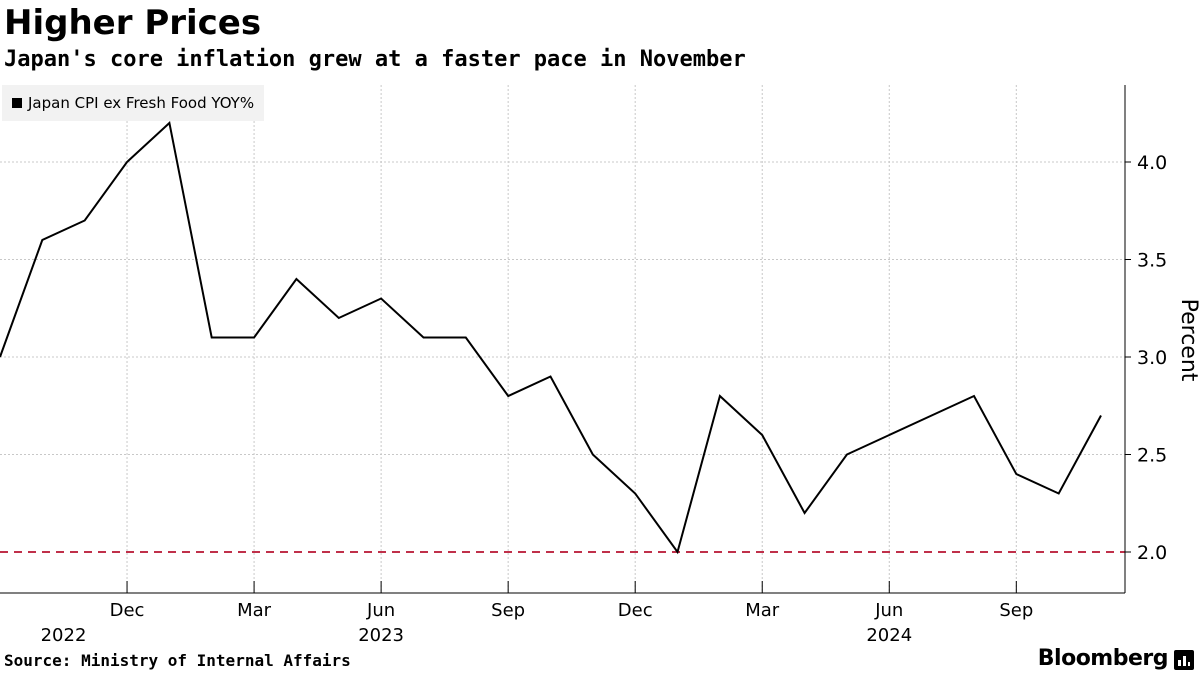  I want to click on x-year-label: 2024, so click(889, 635).